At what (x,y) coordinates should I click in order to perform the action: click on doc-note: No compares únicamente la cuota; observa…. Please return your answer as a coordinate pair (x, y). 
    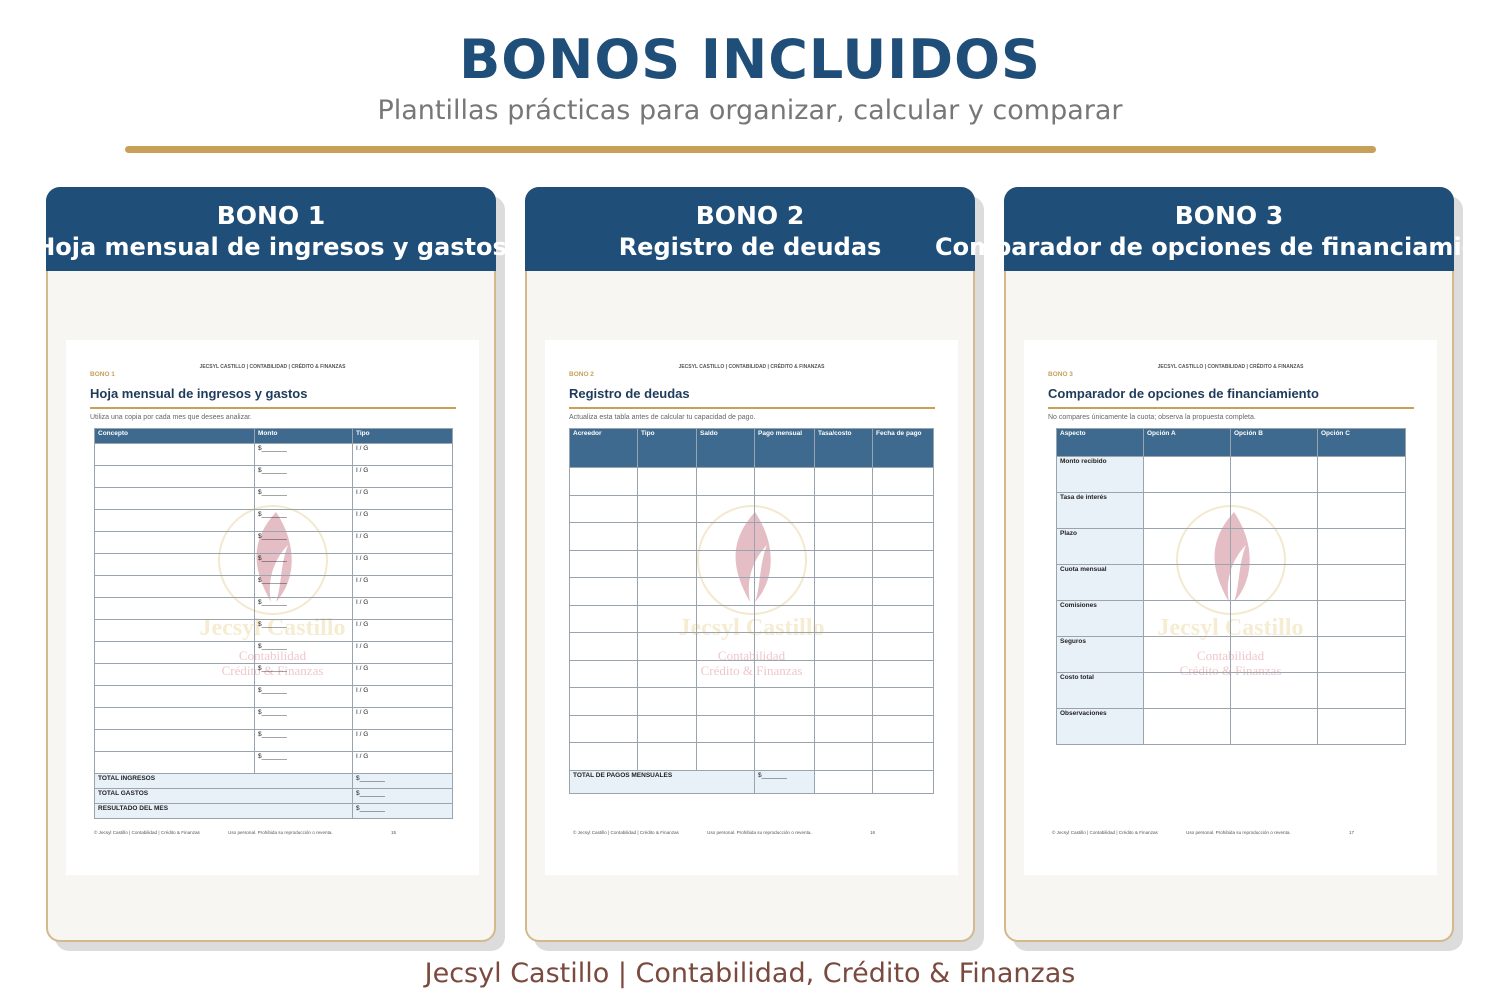
    Looking at the image, I should click on (1152, 417).